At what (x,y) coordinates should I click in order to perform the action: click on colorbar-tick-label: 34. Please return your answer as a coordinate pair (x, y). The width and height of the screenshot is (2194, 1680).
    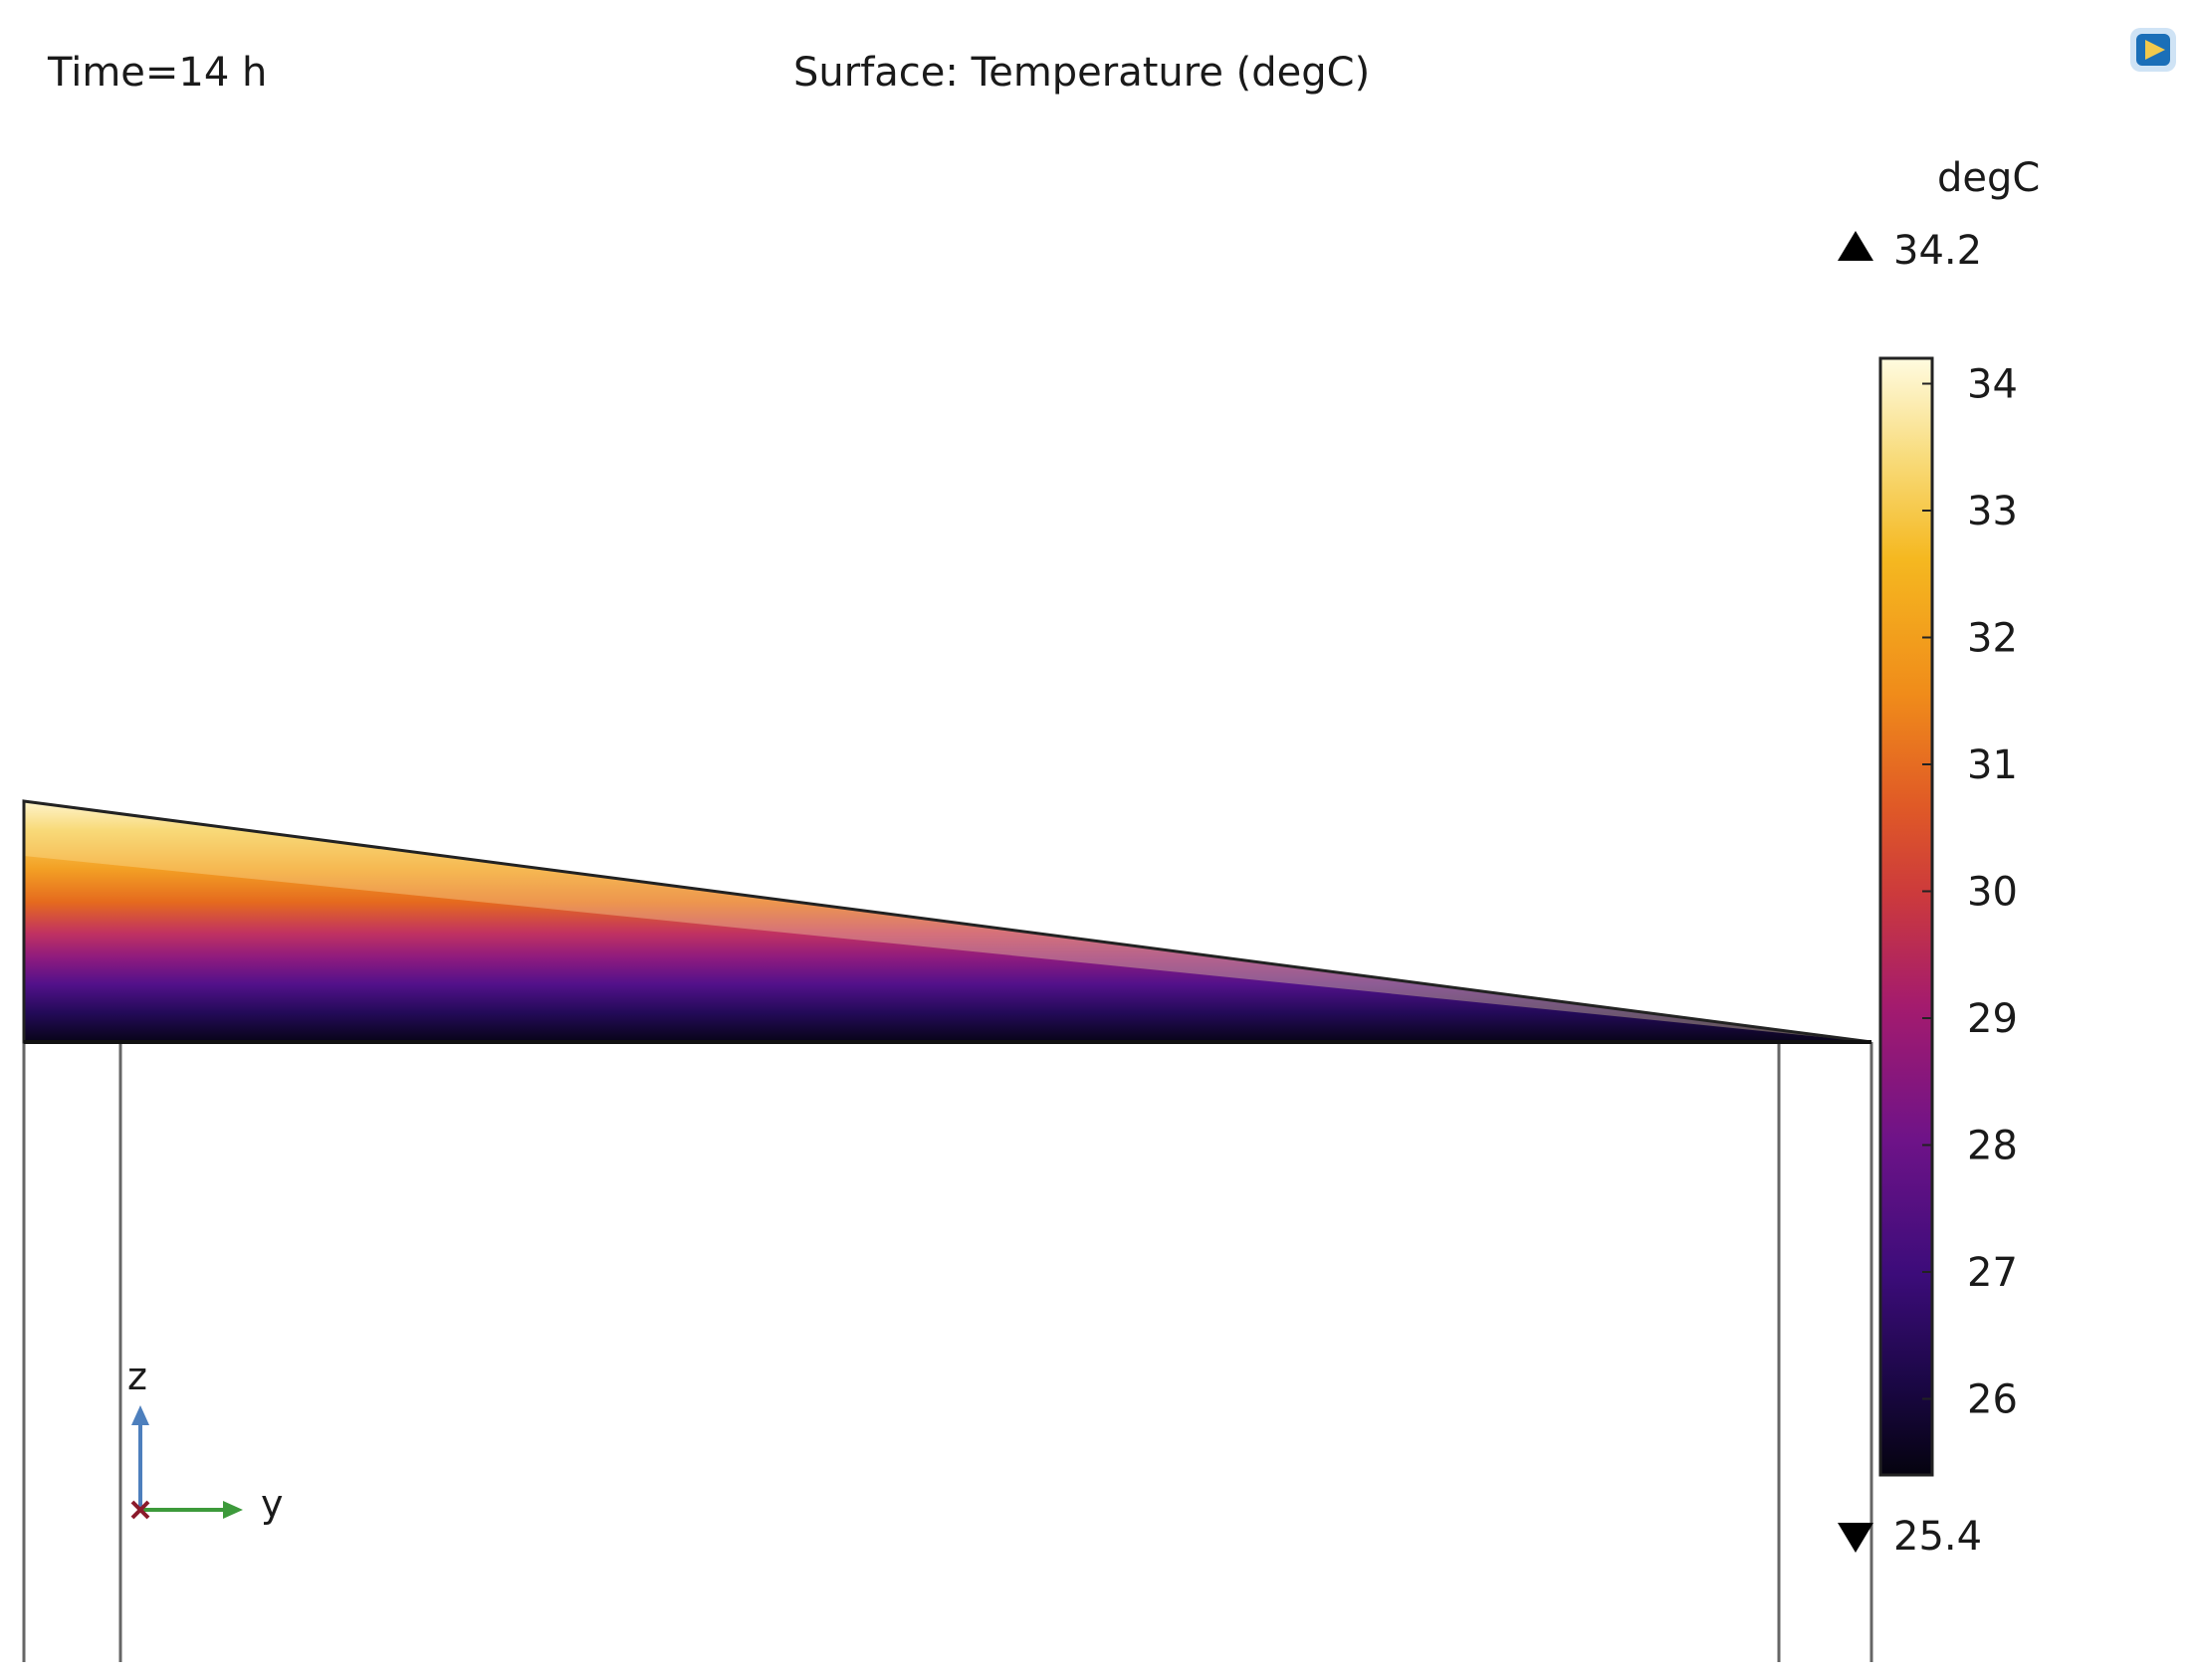
    Looking at the image, I should click on (1992, 385).